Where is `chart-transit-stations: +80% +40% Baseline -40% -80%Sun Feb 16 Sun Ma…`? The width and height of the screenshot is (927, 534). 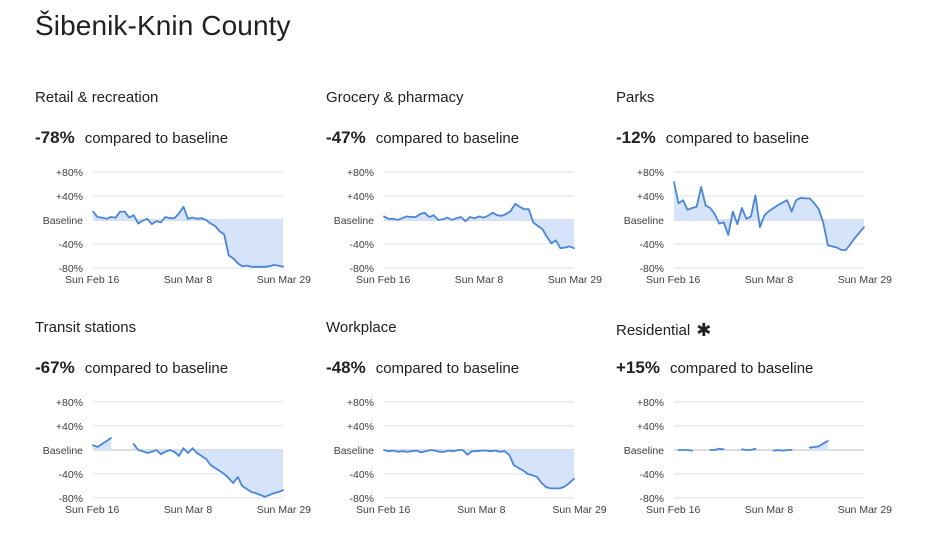 chart-transit-stations: +80% +40% Baseline -40% -80%Sun Feb 16 Sun Ma… is located at coordinates (177, 456).